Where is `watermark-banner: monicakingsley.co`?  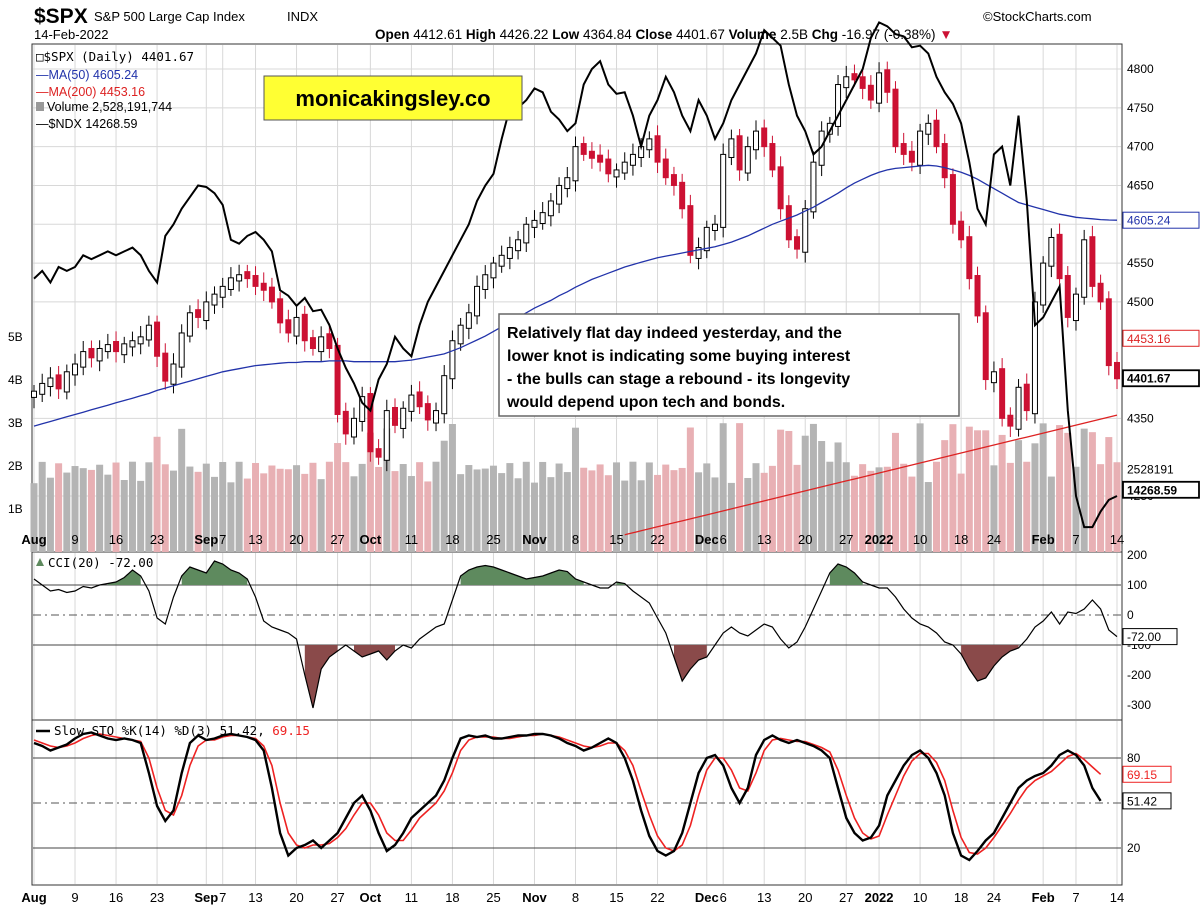
watermark-banner: monicakingsley.co is located at coordinates (393, 98).